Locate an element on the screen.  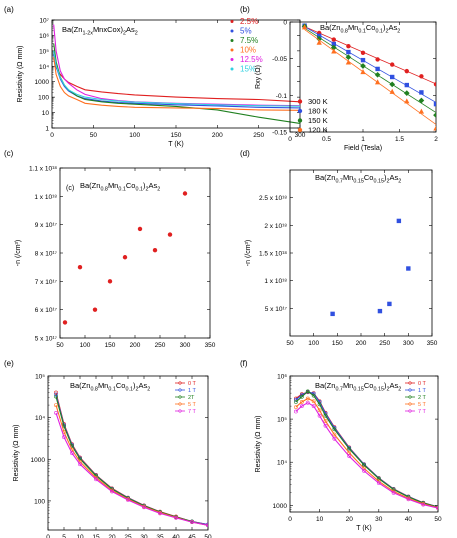
y-tick-label: 1 x 10¹⁸ is located at coordinates (45, 197).